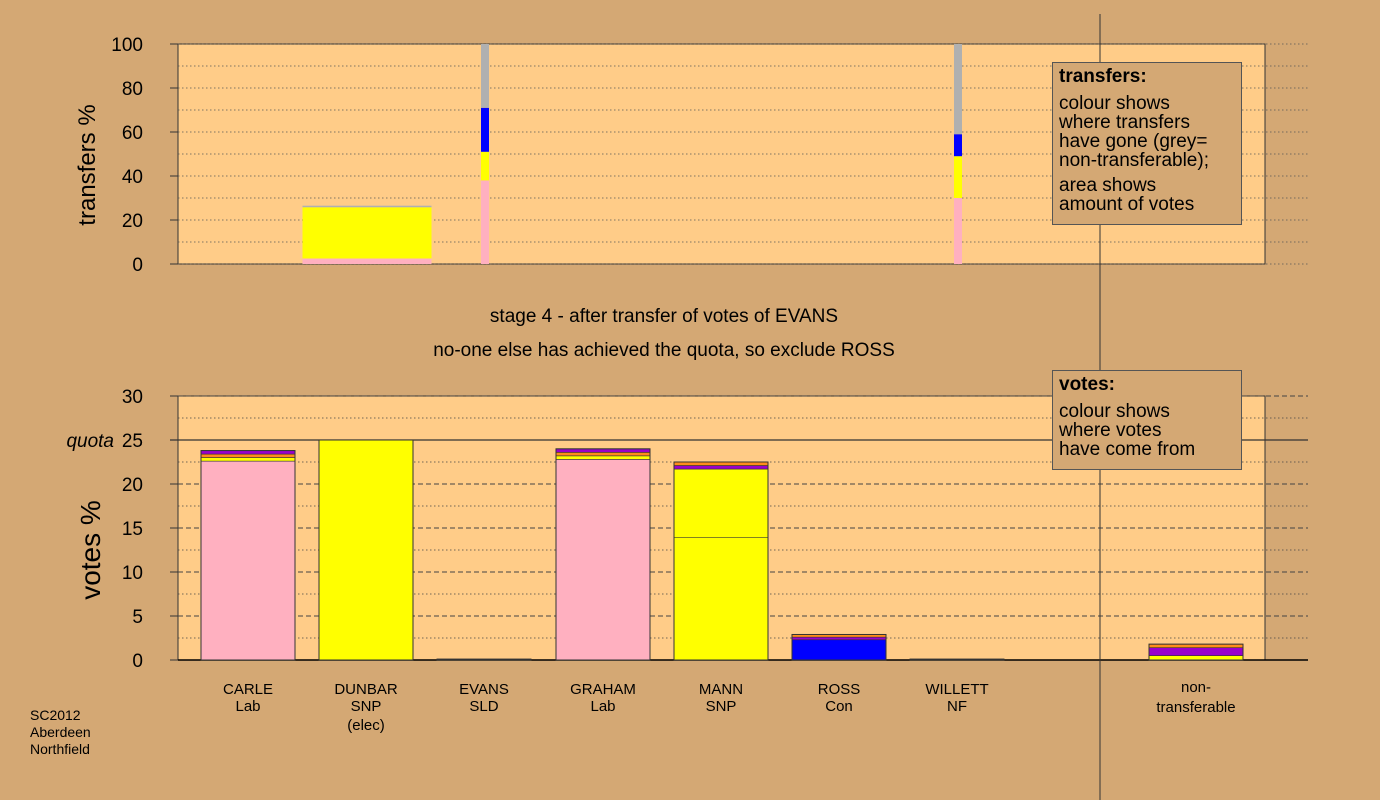 The height and width of the screenshot is (800, 1380). What do you see at coordinates (1195, 707) in the screenshot?
I see `non-transferable-label: transferable` at bounding box center [1195, 707].